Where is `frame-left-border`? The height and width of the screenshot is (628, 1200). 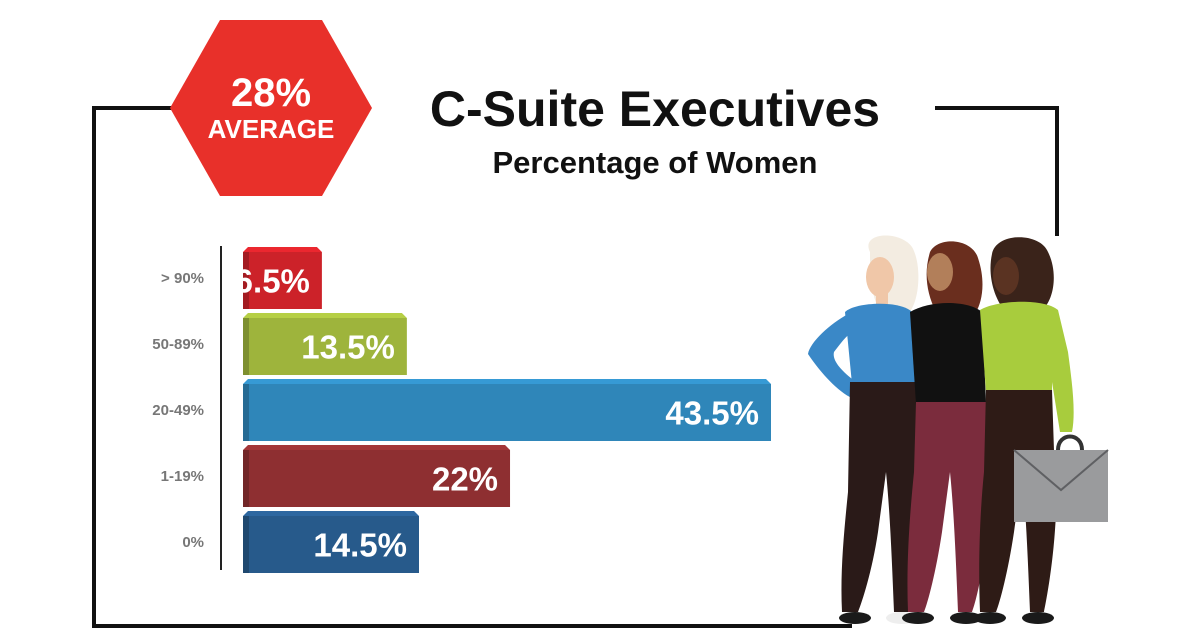 frame-left-border is located at coordinates (94, 366).